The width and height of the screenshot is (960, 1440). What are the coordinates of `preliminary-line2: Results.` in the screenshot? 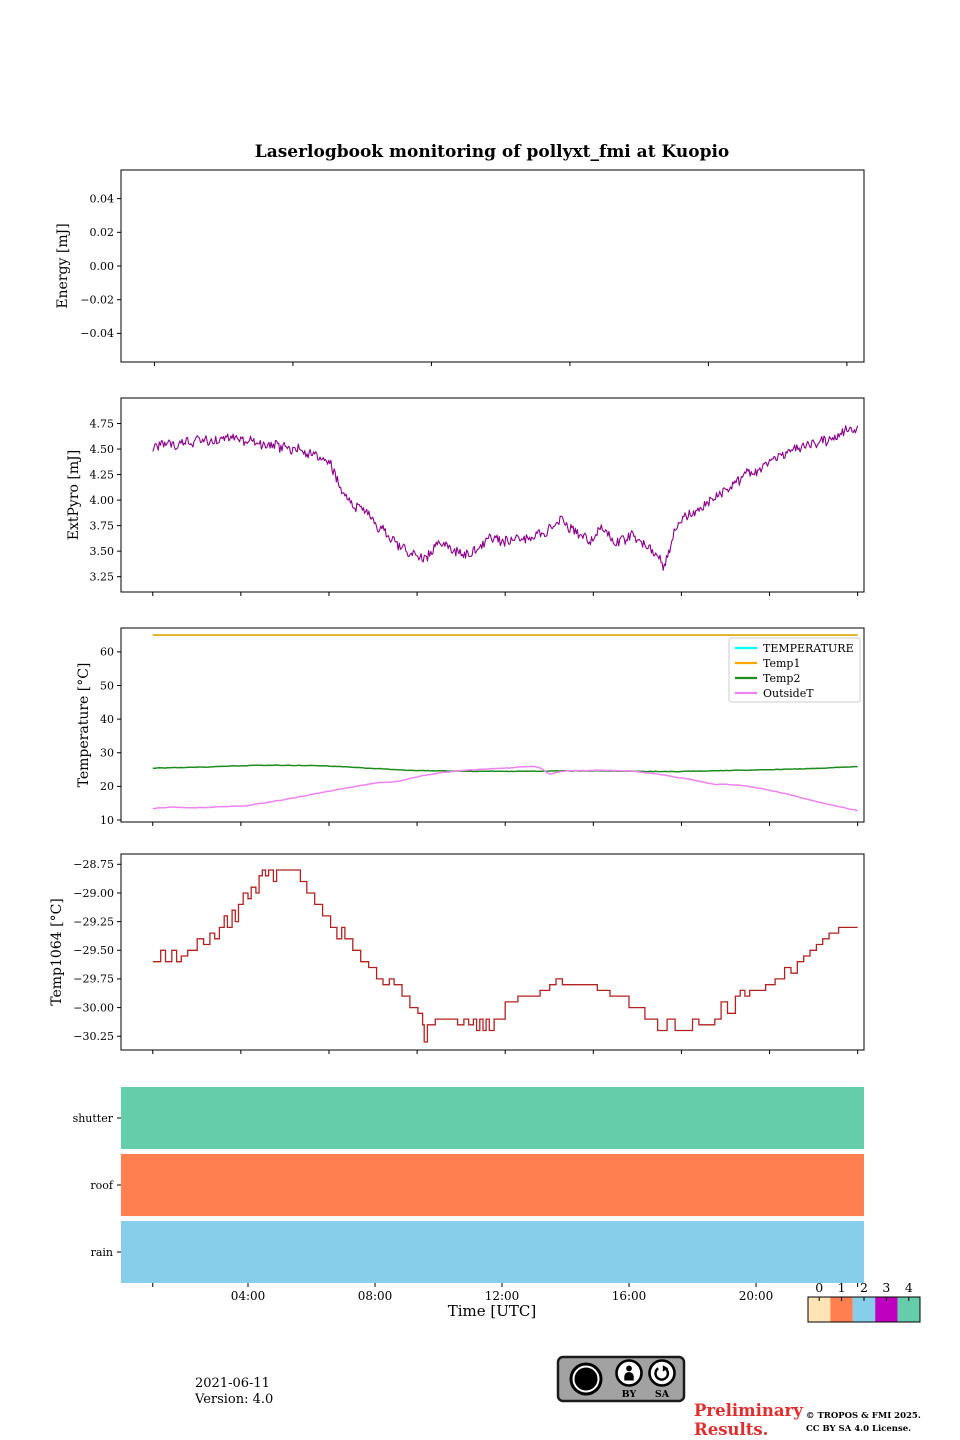 It's located at (731, 1429).